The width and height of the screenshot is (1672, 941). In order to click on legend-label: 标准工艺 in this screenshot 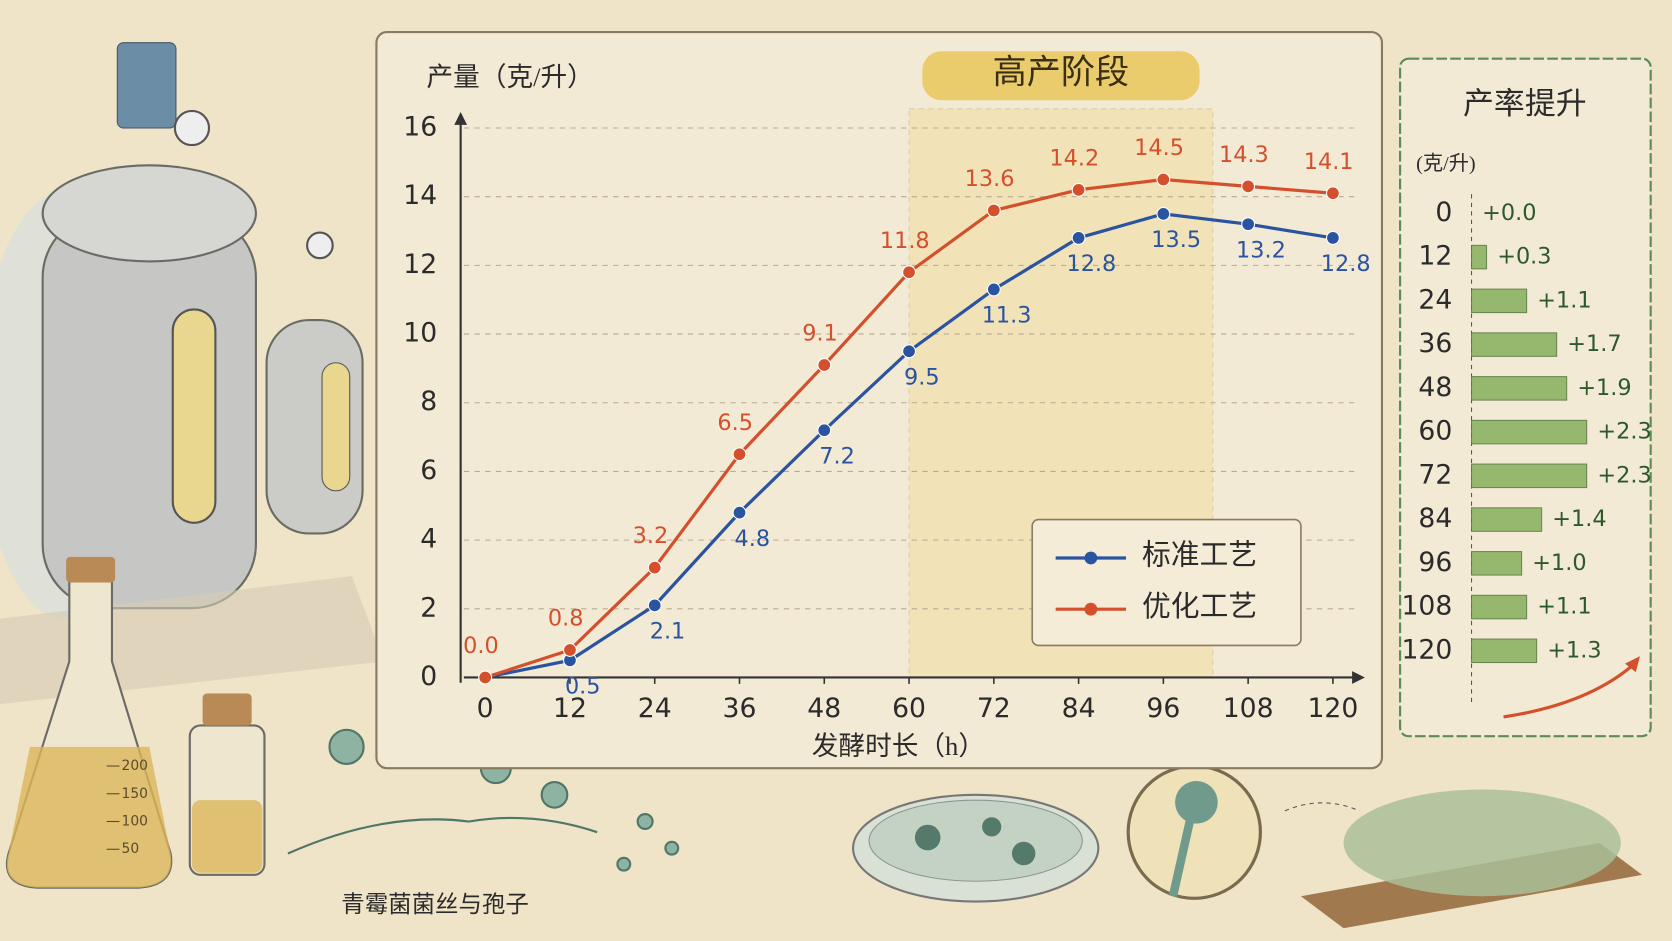, I will do `click(1199, 556)`.